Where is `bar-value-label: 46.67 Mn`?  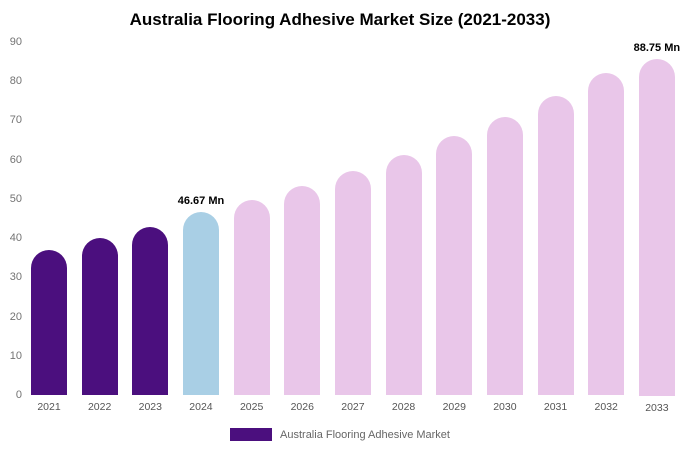
bar-value-label: 46.67 Mn is located at coordinates (201, 200).